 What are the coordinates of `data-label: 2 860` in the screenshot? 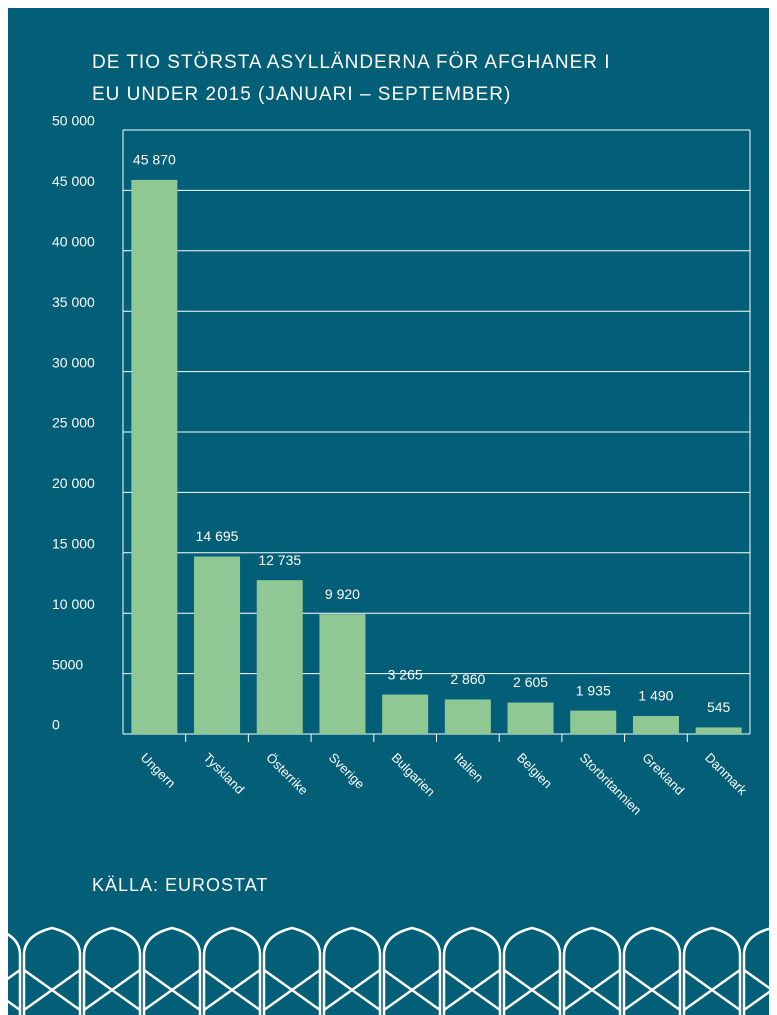 It's located at (467, 679).